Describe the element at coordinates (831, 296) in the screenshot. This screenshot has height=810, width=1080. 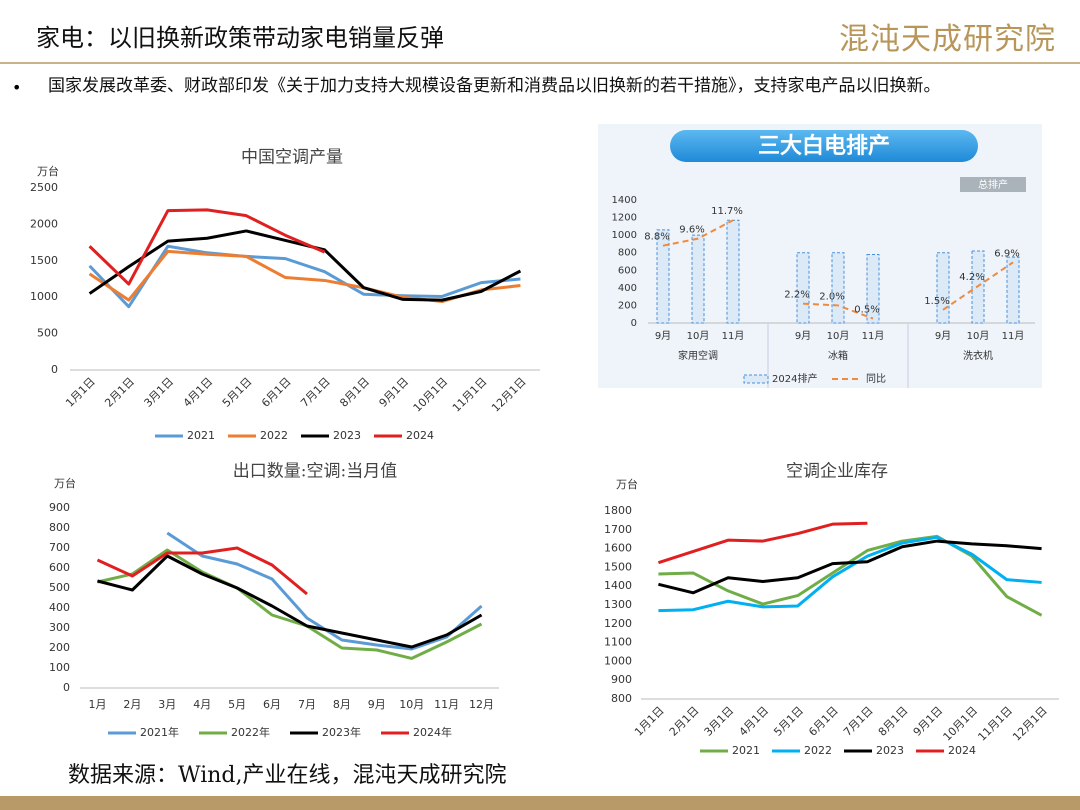
I see `data-label: 2.0%` at that location.